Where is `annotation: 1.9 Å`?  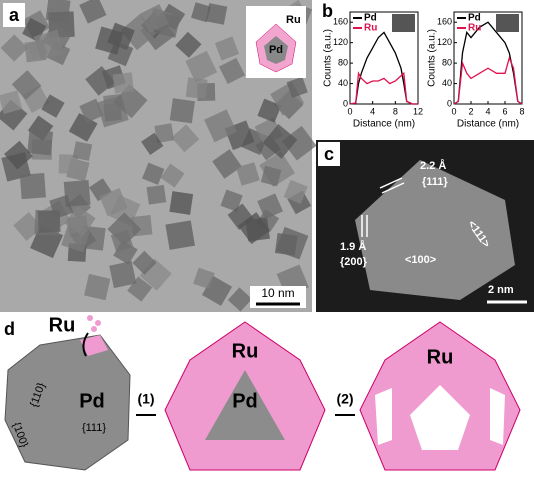 annotation: 1.9 Å is located at coordinates (353, 246).